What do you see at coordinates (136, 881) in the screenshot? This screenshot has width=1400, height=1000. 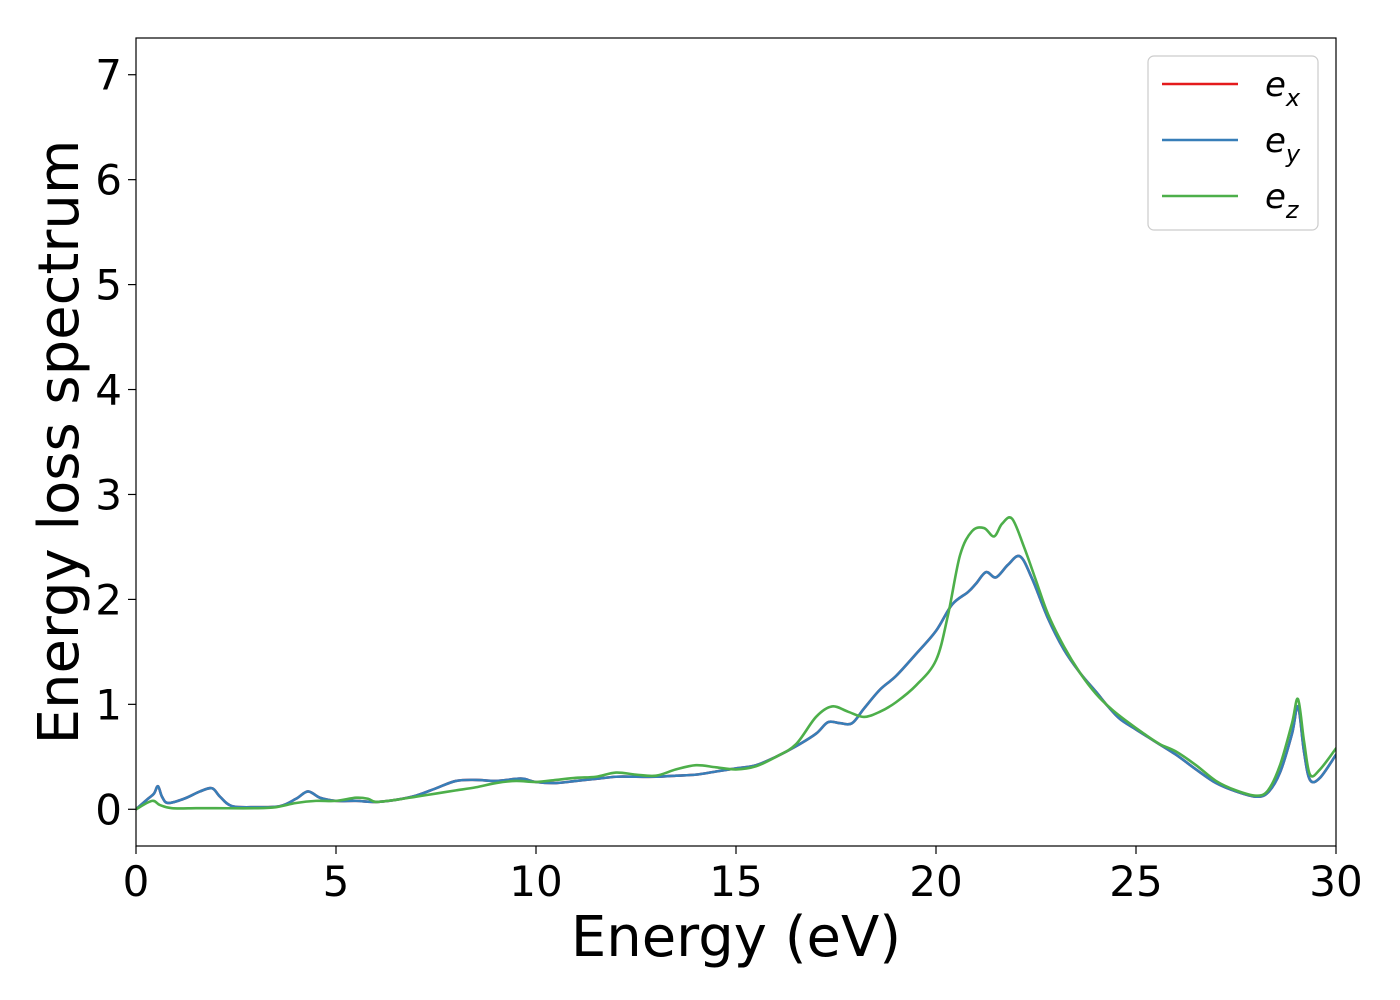 I see `x-tick-label: 0` at bounding box center [136, 881].